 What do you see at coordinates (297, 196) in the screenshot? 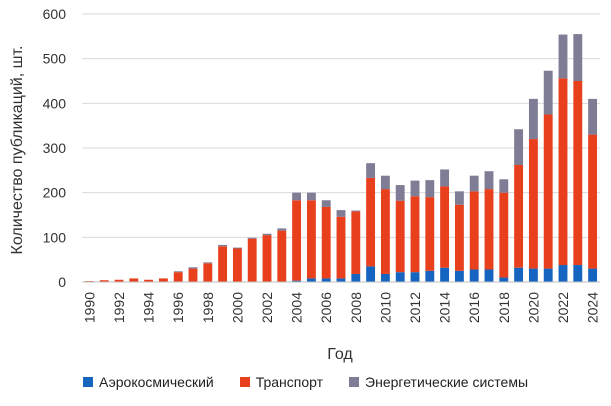
I see `bar-segment-2004-s2` at bounding box center [297, 196].